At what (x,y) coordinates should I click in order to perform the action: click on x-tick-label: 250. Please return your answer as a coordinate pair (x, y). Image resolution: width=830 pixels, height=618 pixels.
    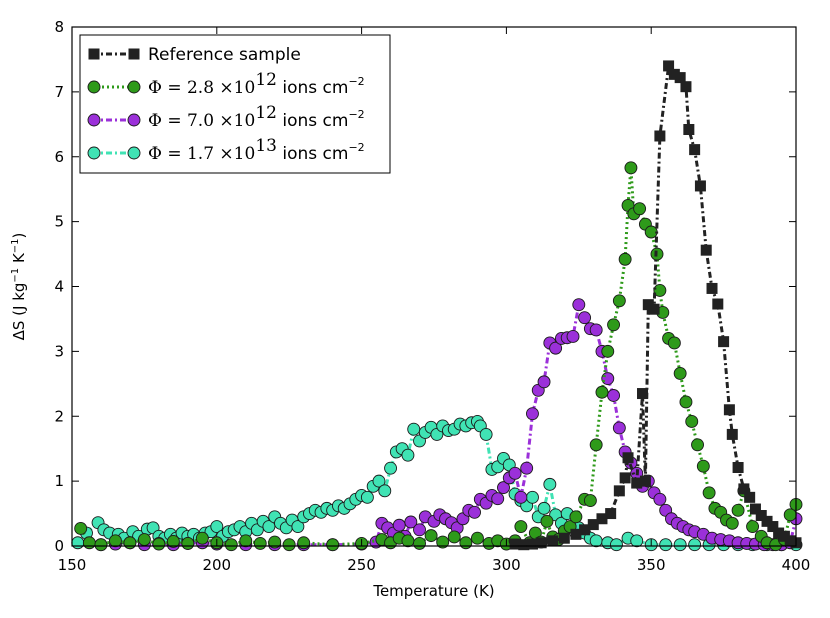
    Looking at the image, I should click on (361, 565).